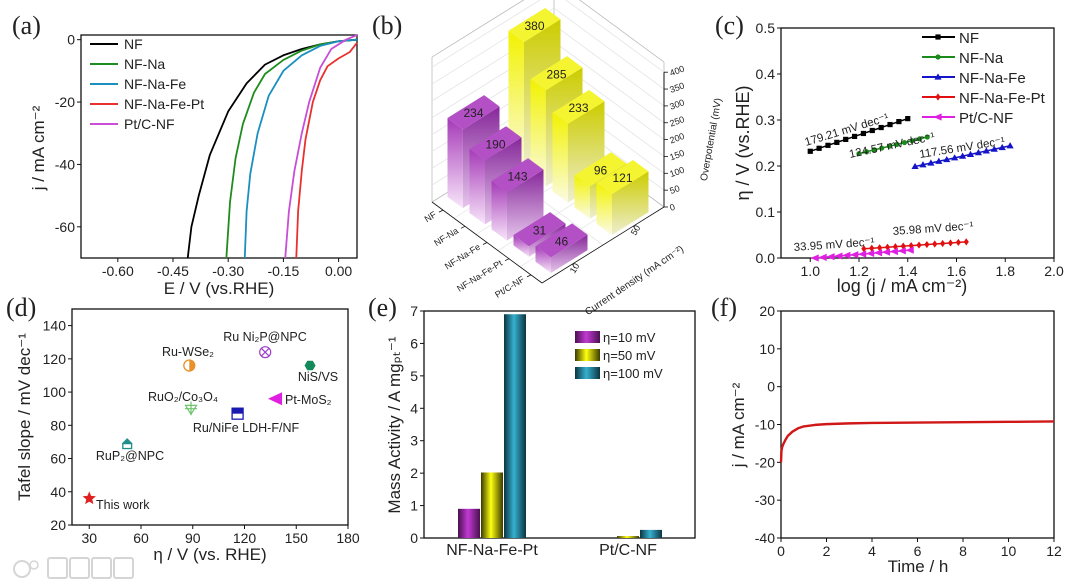  What do you see at coordinates (89, 498) in the screenshot?
I see `marker-star` at bounding box center [89, 498].